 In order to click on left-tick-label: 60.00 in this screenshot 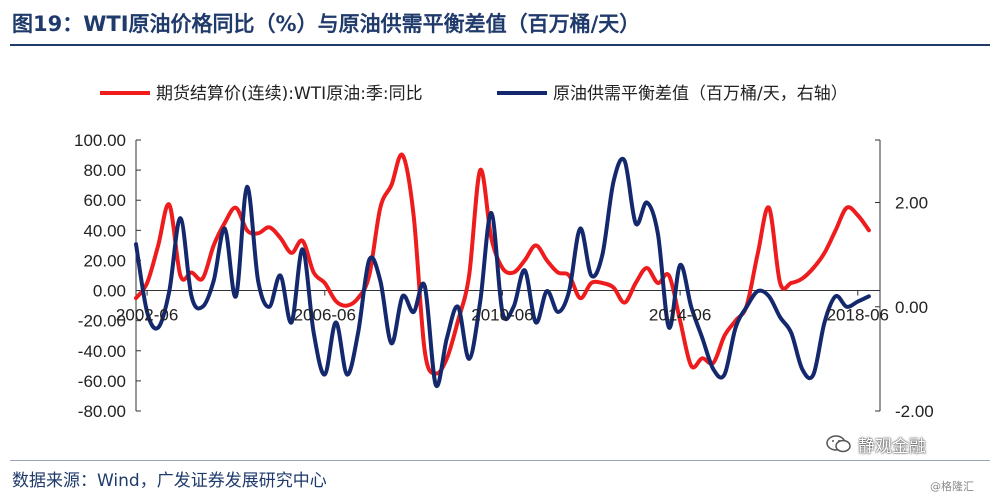, I will do `click(104, 200)`.